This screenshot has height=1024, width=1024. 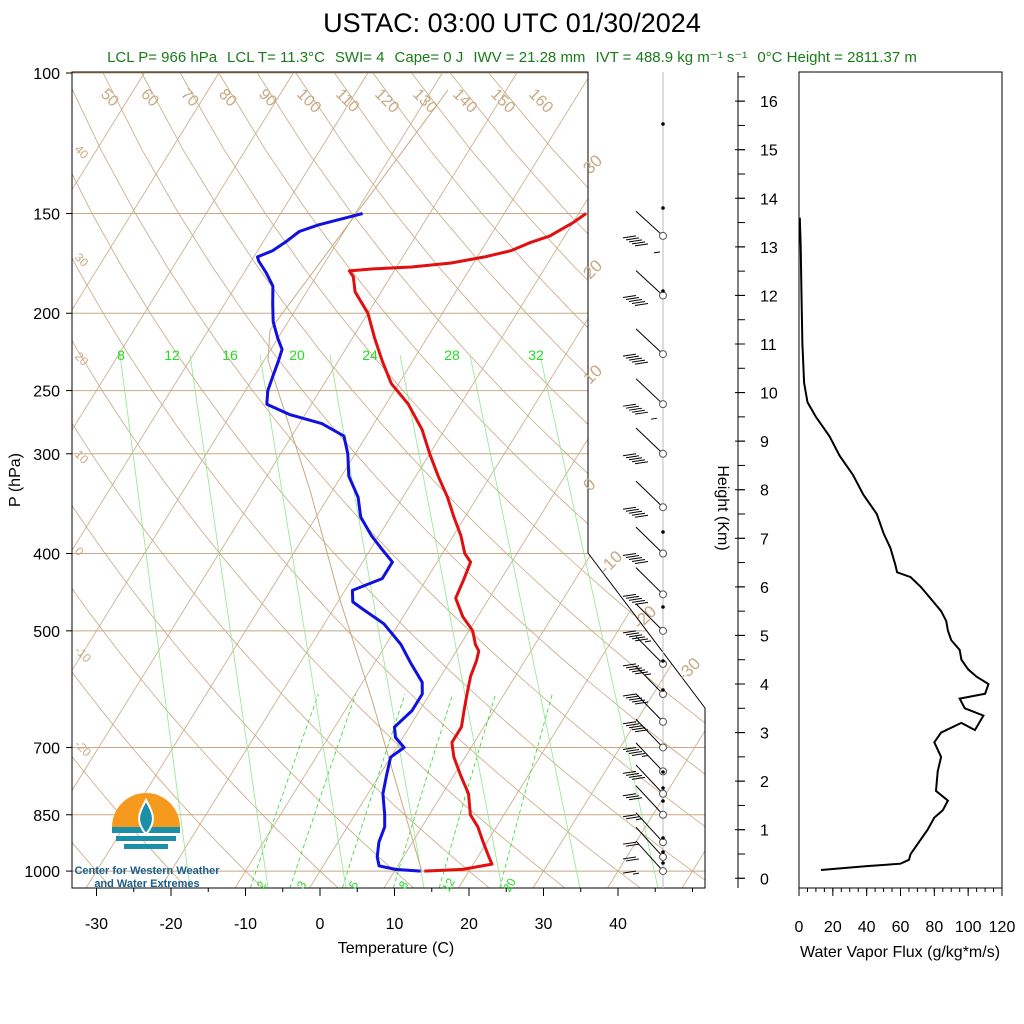 I want to click on height-tick-label: 9, so click(x=764, y=442).